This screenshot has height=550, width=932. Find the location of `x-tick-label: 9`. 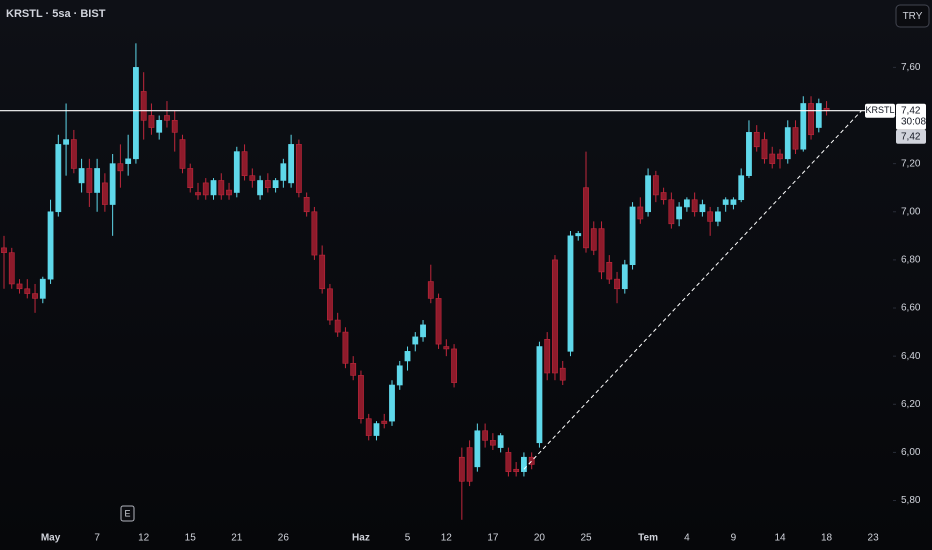

x-tick-label: 9 is located at coordinates (734, 538).